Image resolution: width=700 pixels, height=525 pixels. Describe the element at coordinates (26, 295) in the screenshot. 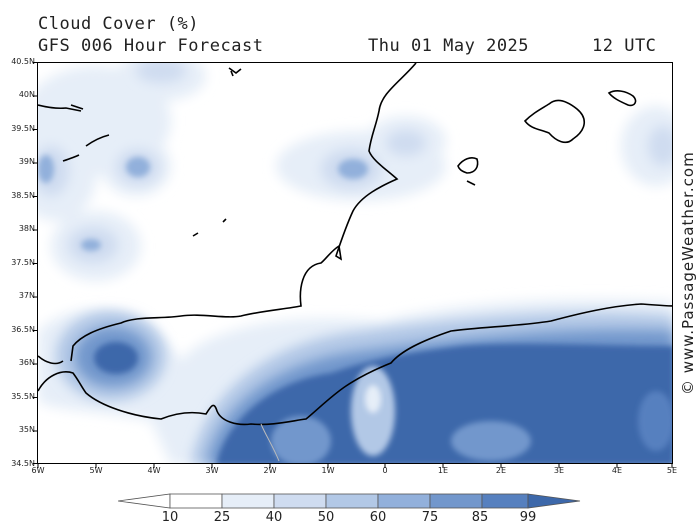

I see `lat-label: 37N` at that location.